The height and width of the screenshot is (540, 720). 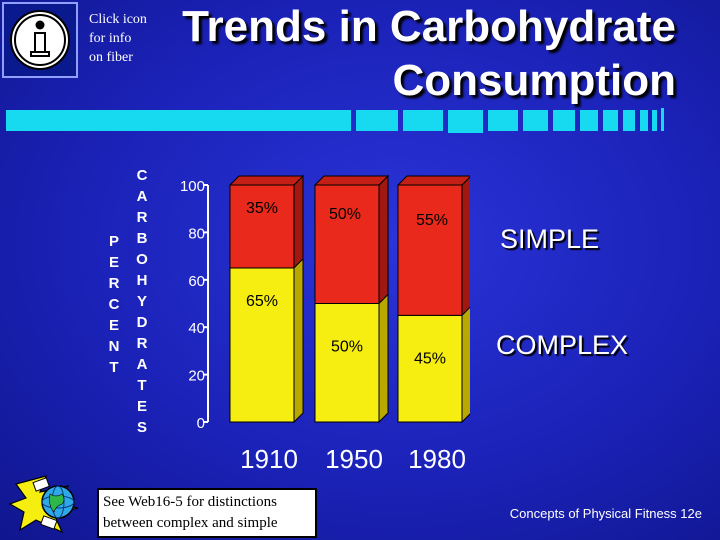 I want to click on y-tick-label: 40, so click(x=196, y=328).